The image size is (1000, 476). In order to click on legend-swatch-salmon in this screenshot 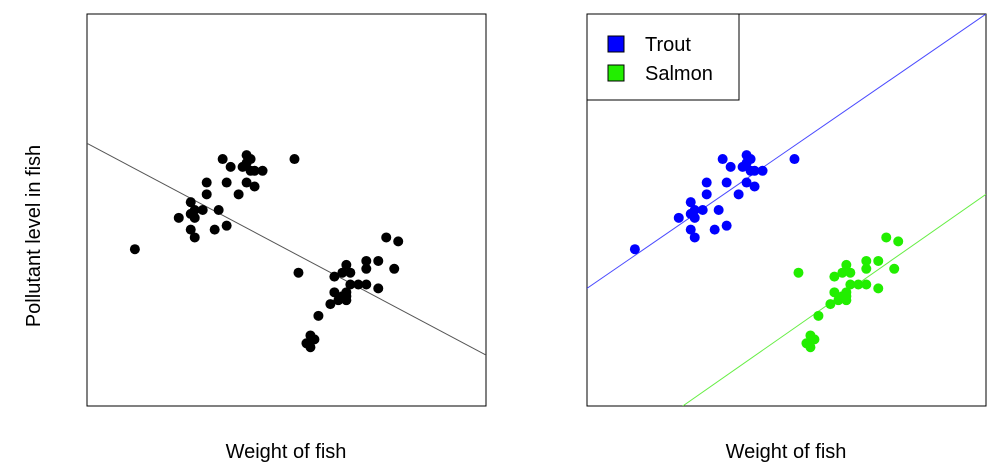, I will do `click(616, 73)`.